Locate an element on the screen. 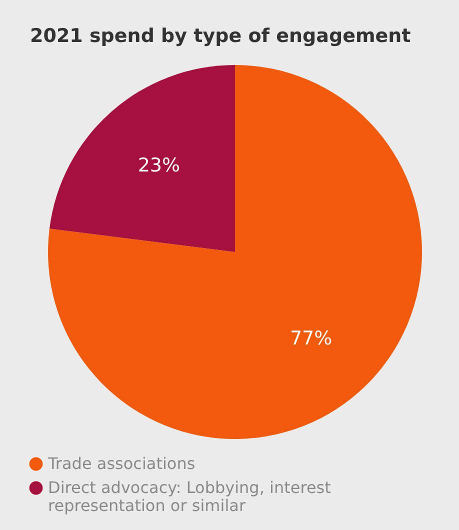  legend-label: Direct advocacy: Lobbying, interest representation or similar is located at coordinates (189, 496).